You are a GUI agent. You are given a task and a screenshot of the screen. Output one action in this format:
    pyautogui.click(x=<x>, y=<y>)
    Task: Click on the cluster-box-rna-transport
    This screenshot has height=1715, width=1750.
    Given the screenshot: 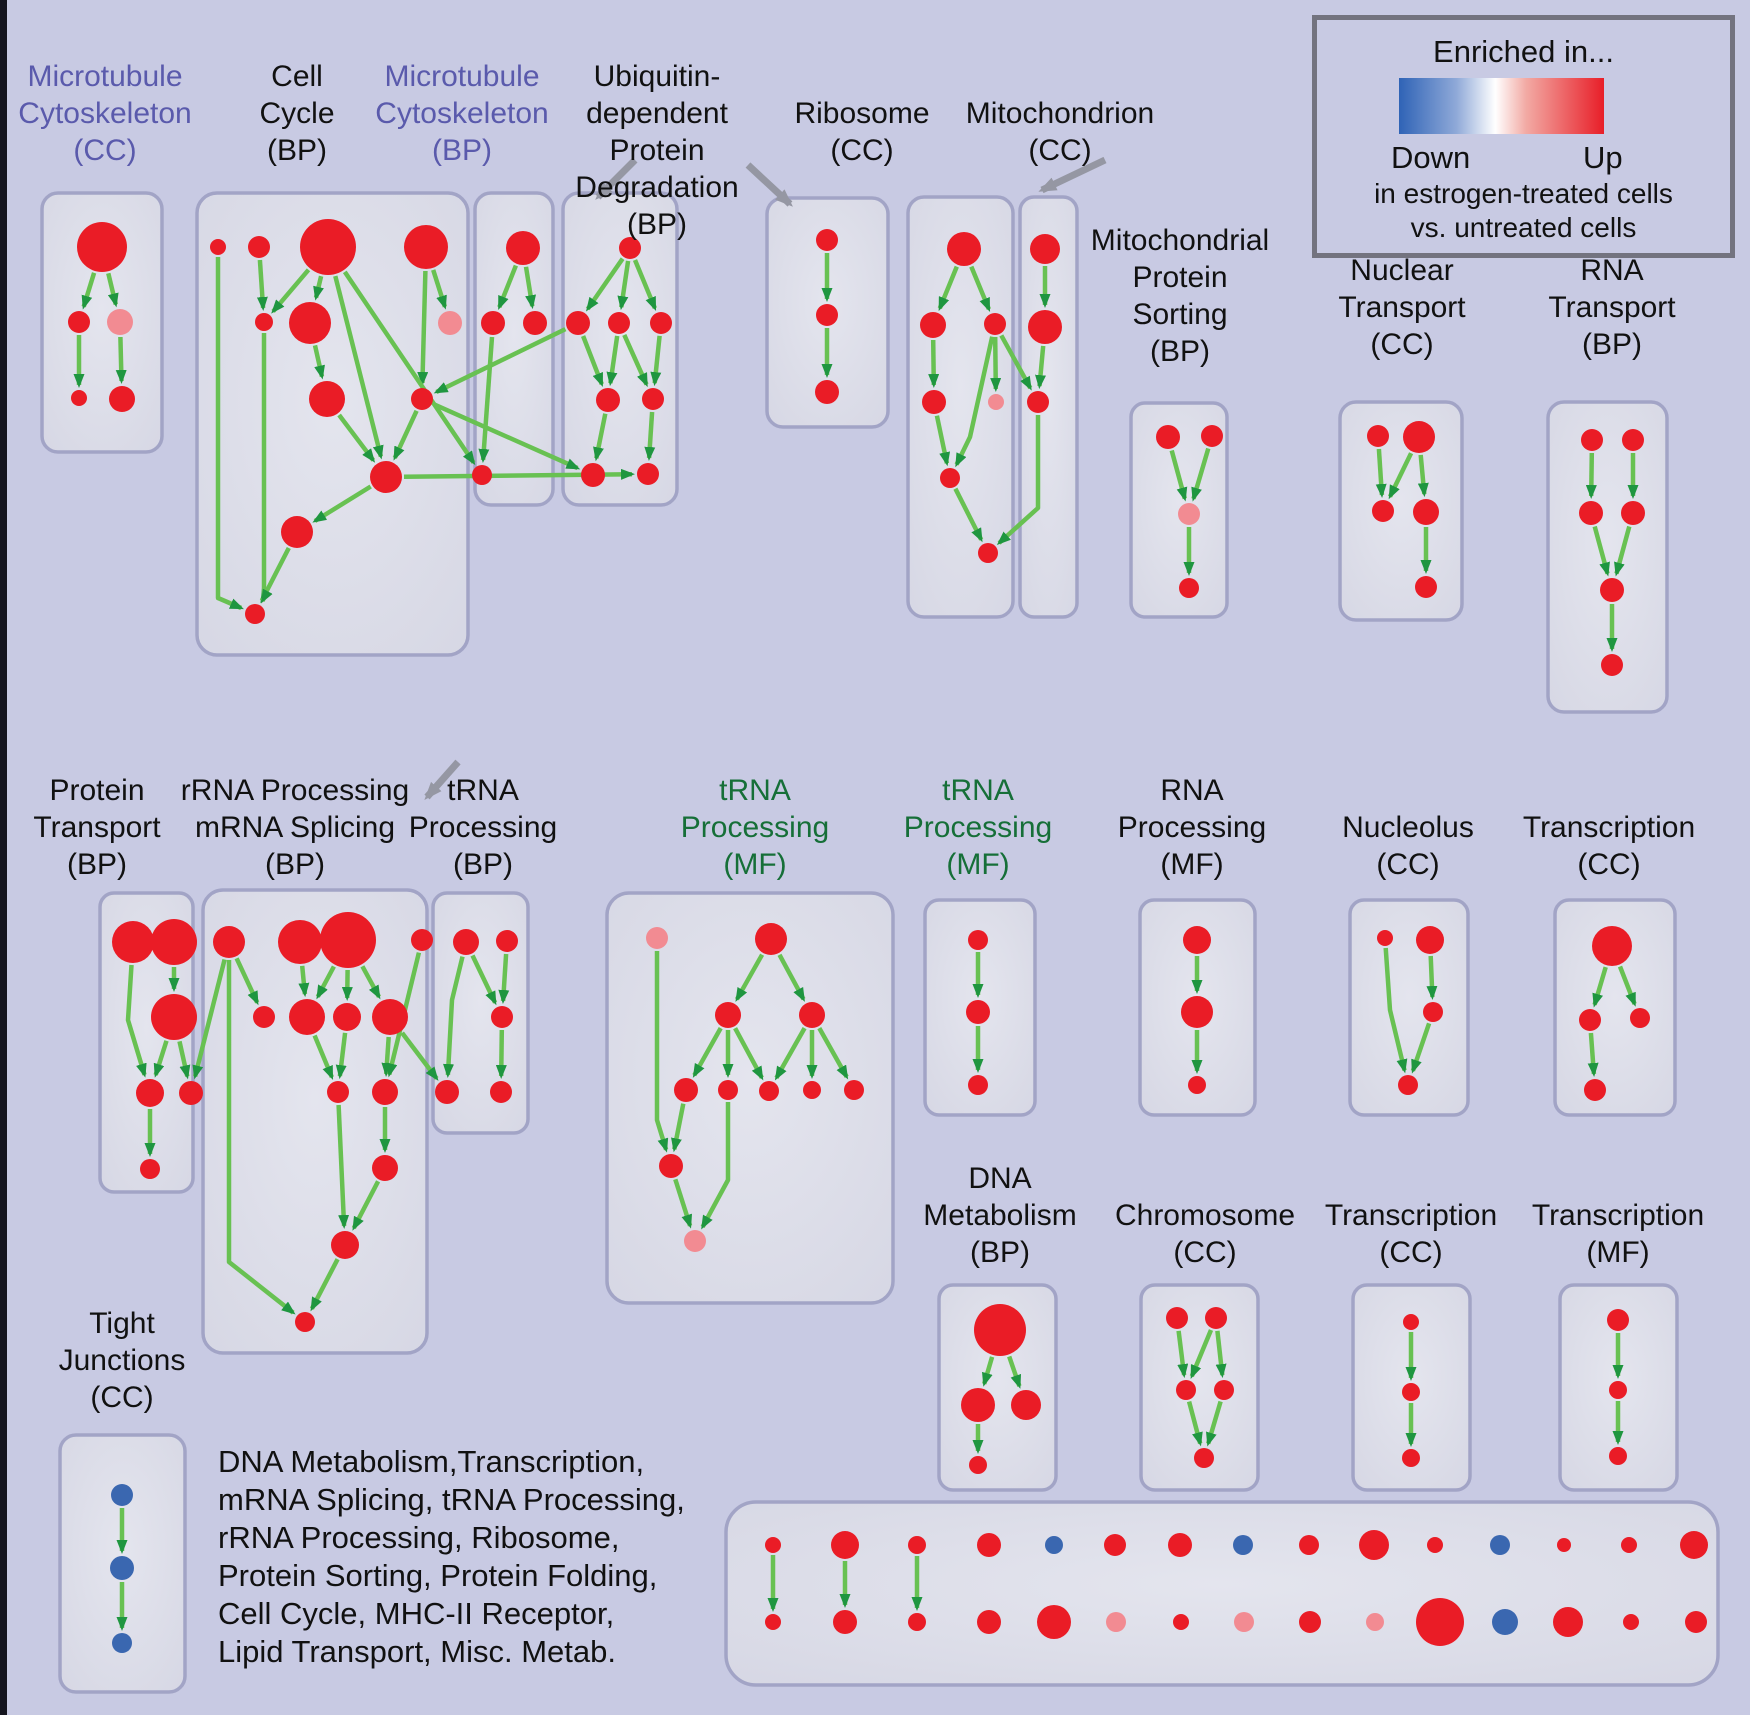 What is the action you would take?
    pyautogui.click(x=1607, y=557)
    